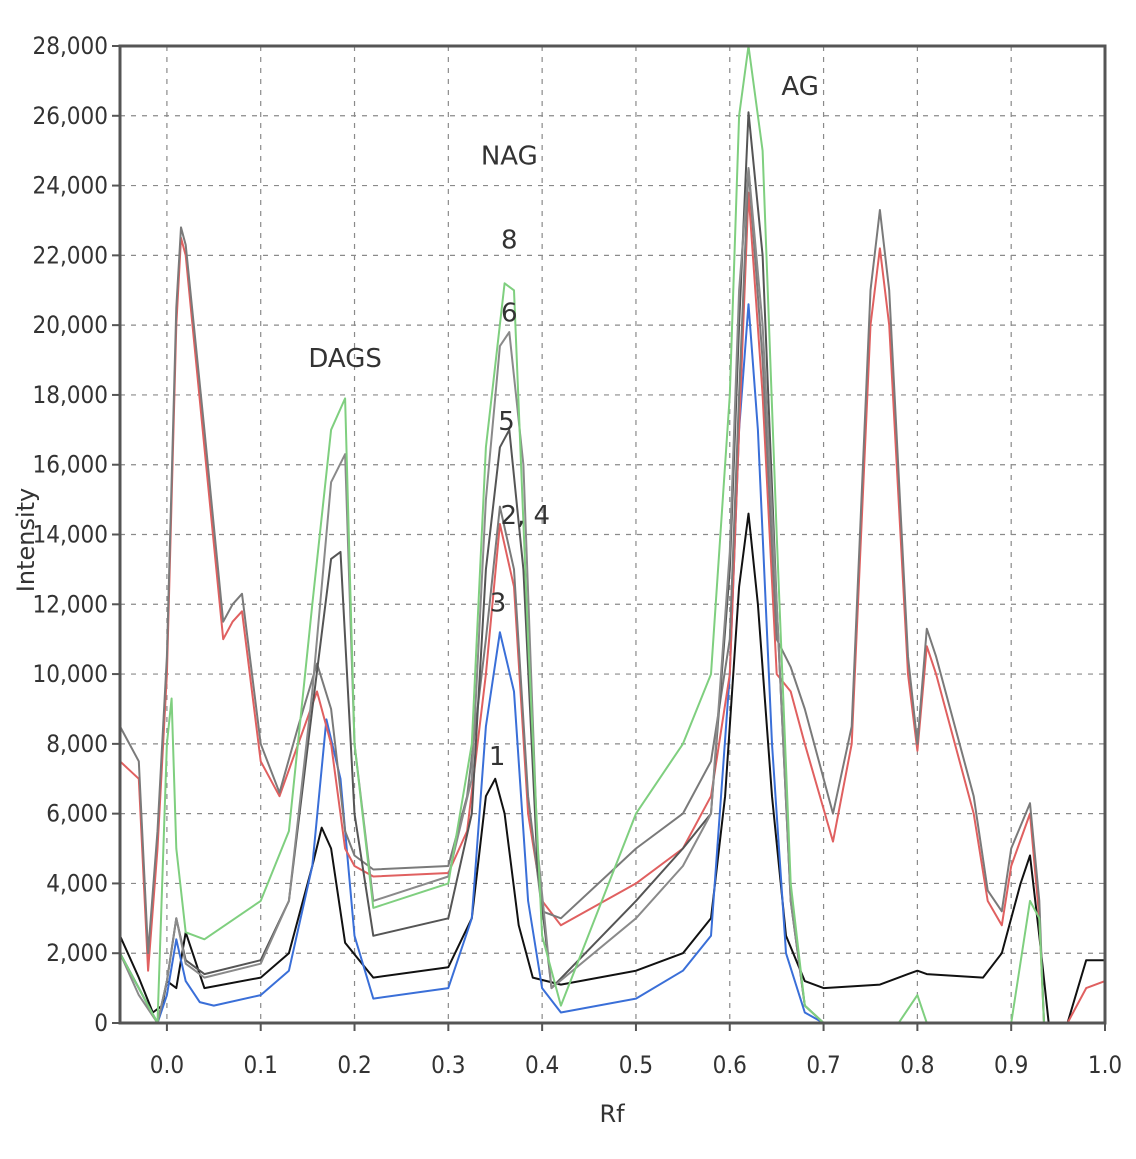  What do you see at coordinates (70, 604) in the screenshot?
I see `y-tick-label: 12,000` at bounding box center [70, 604].